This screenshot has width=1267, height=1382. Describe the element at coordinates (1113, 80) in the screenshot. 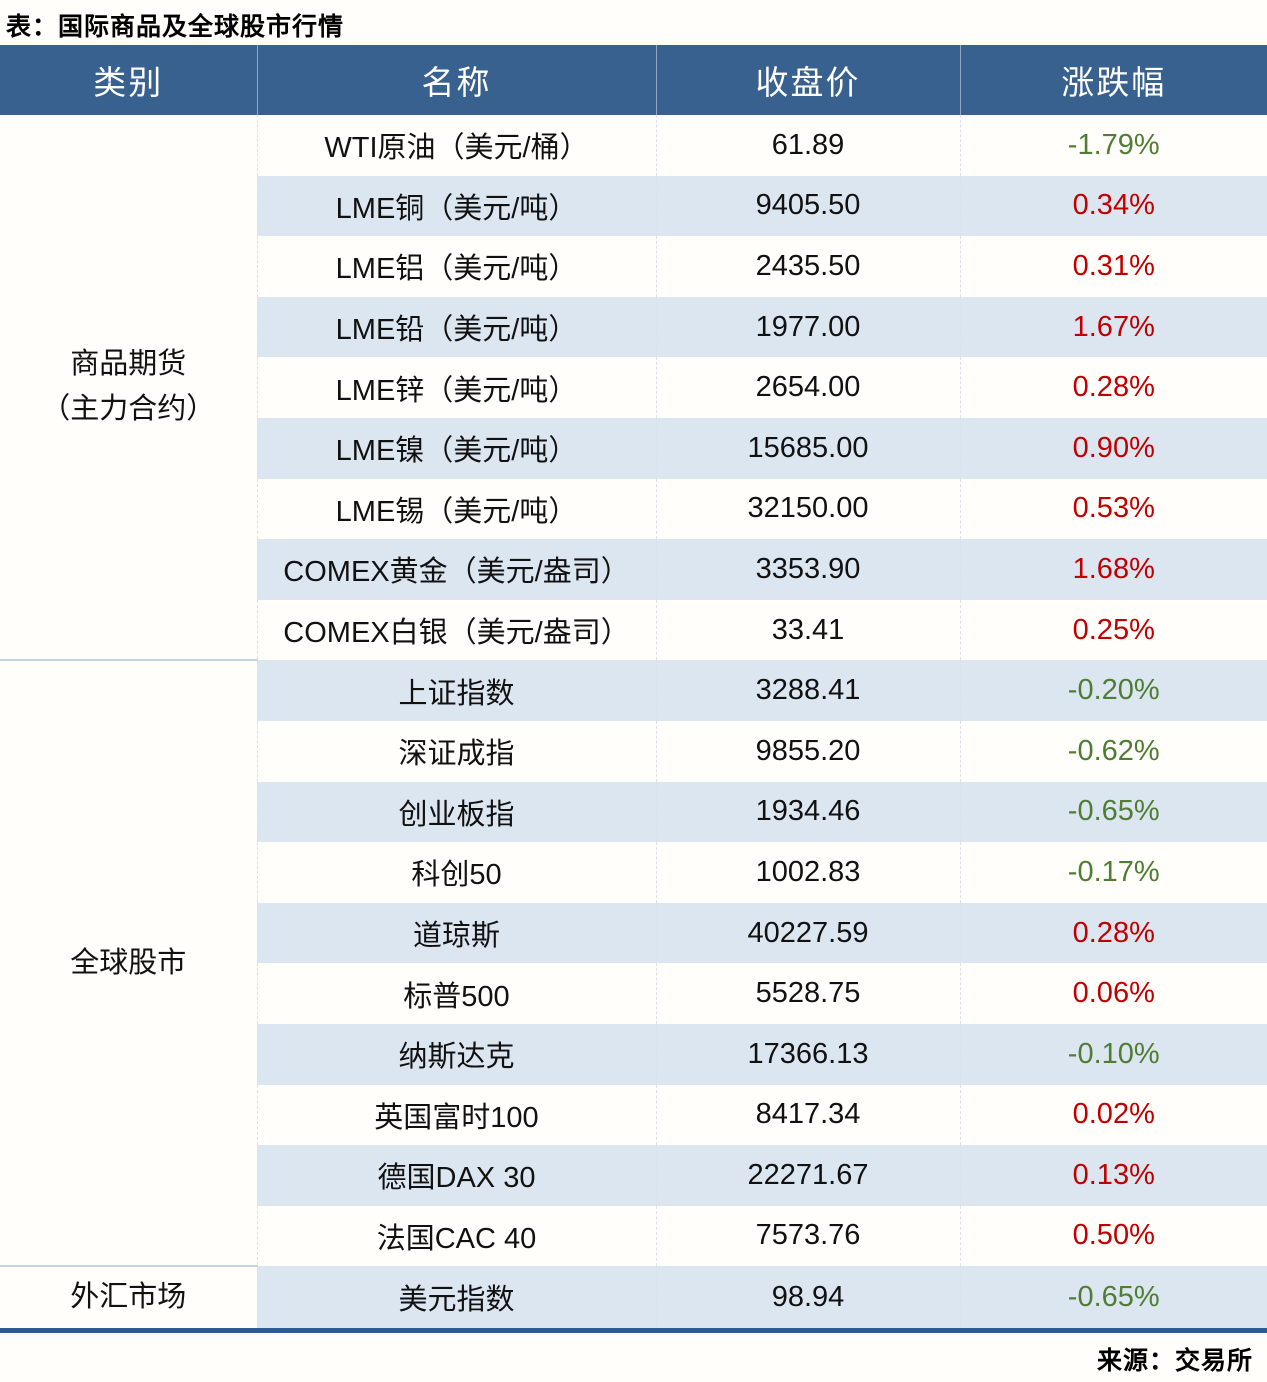

I see `header-change-percent: 涨跌幅` at that location.